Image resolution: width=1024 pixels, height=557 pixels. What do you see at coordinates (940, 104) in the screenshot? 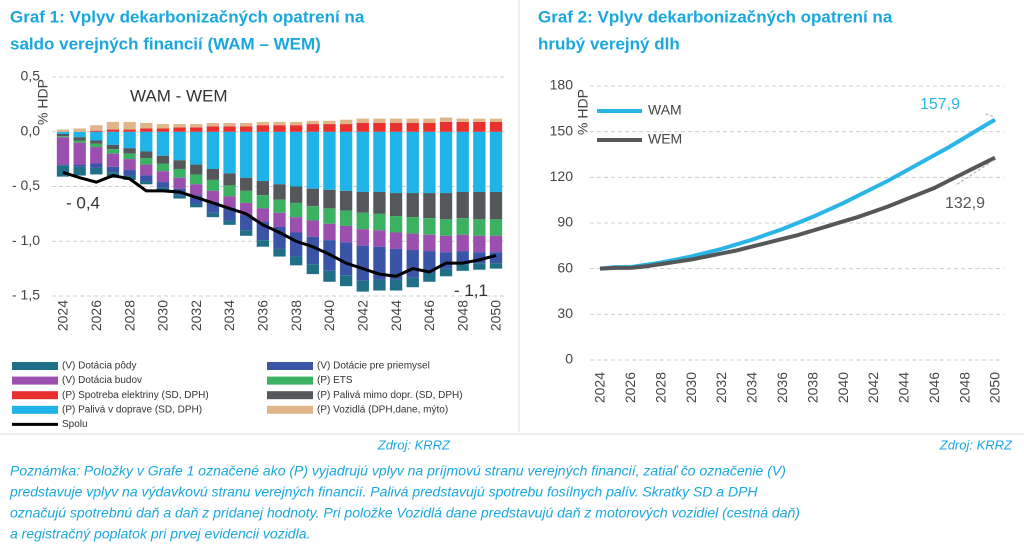
I see `data-label: 157,9` at bounding box center [940, 104].